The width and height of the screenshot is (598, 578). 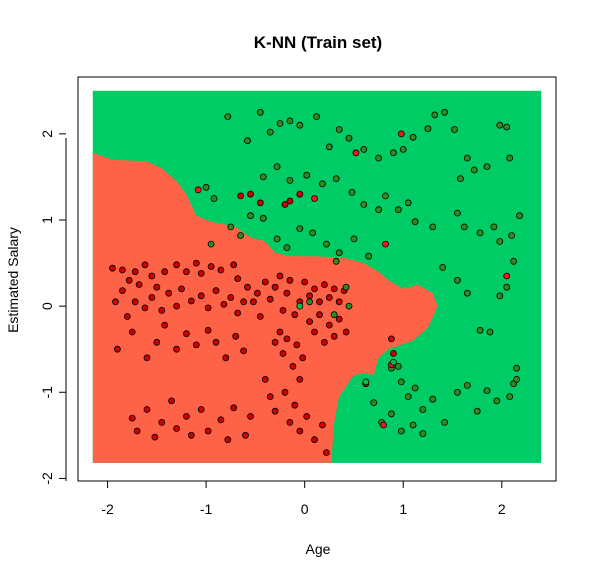 I want to click on x-axis: -2 -1 0 1 2 Age, so click(x=303, y=518).